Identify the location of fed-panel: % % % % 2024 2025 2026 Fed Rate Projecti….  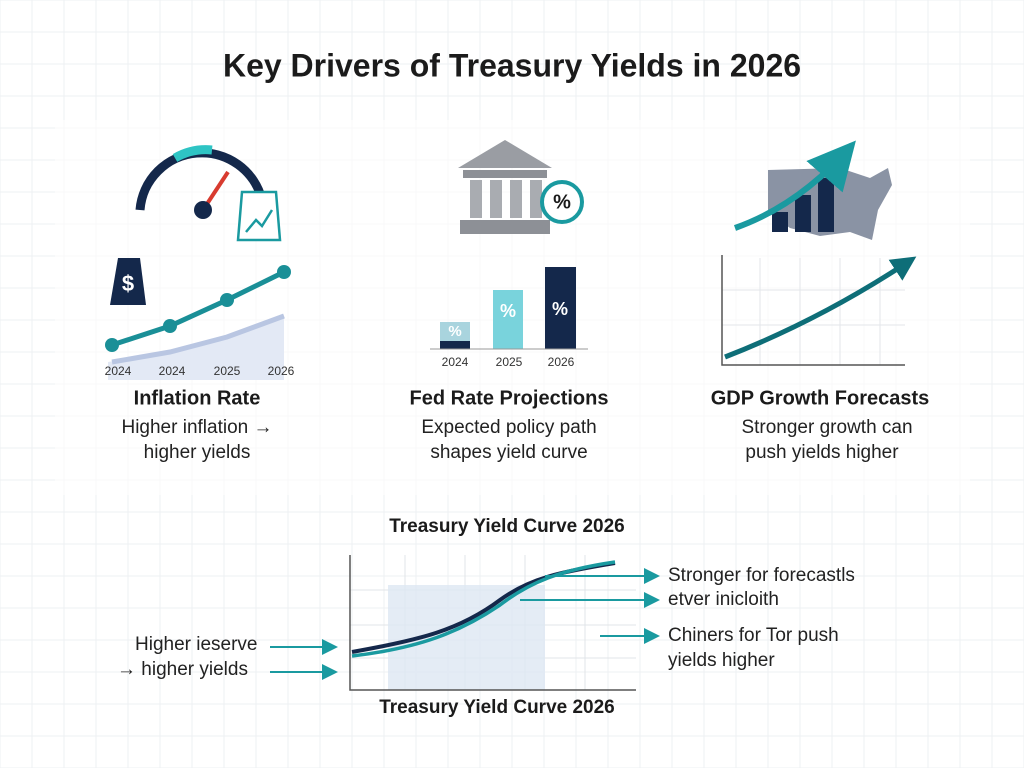
(509, 301).